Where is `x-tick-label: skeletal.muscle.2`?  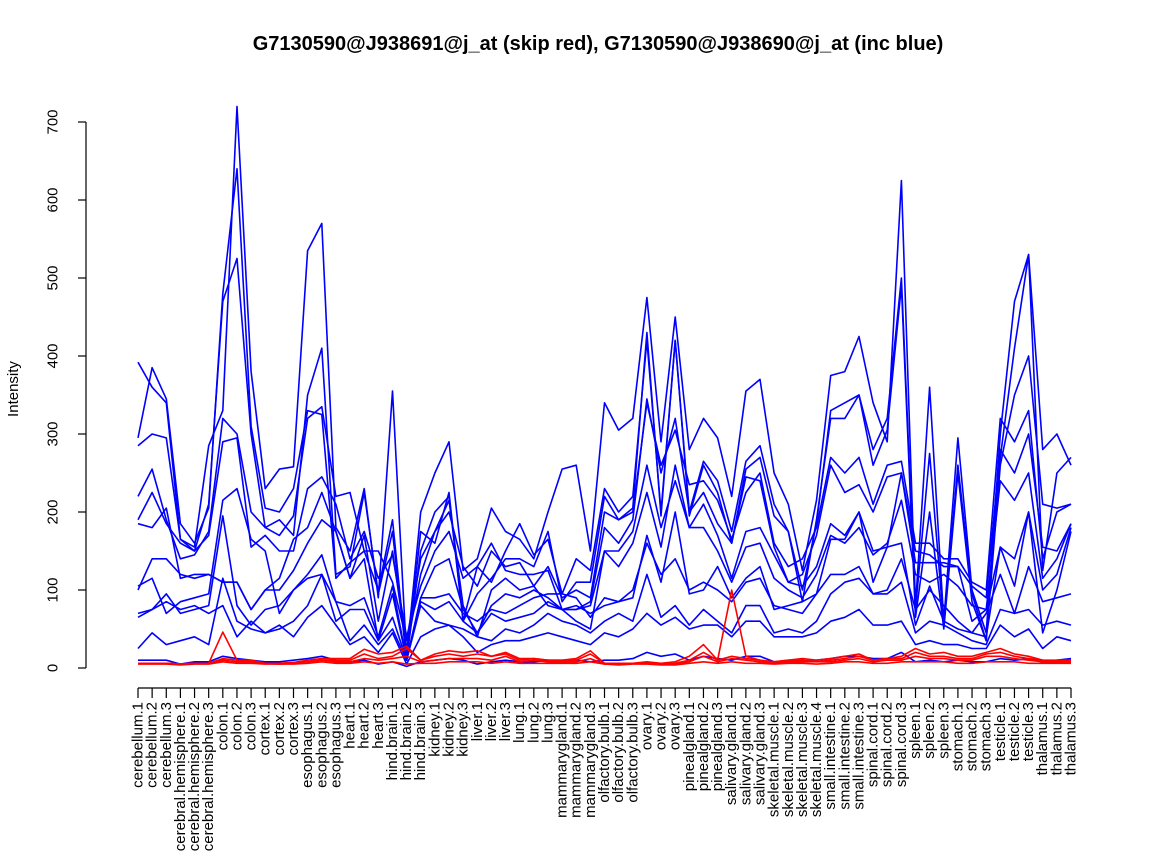 x-tick-label: skeletal.muscle.2 is located at coordinates (788, 759).